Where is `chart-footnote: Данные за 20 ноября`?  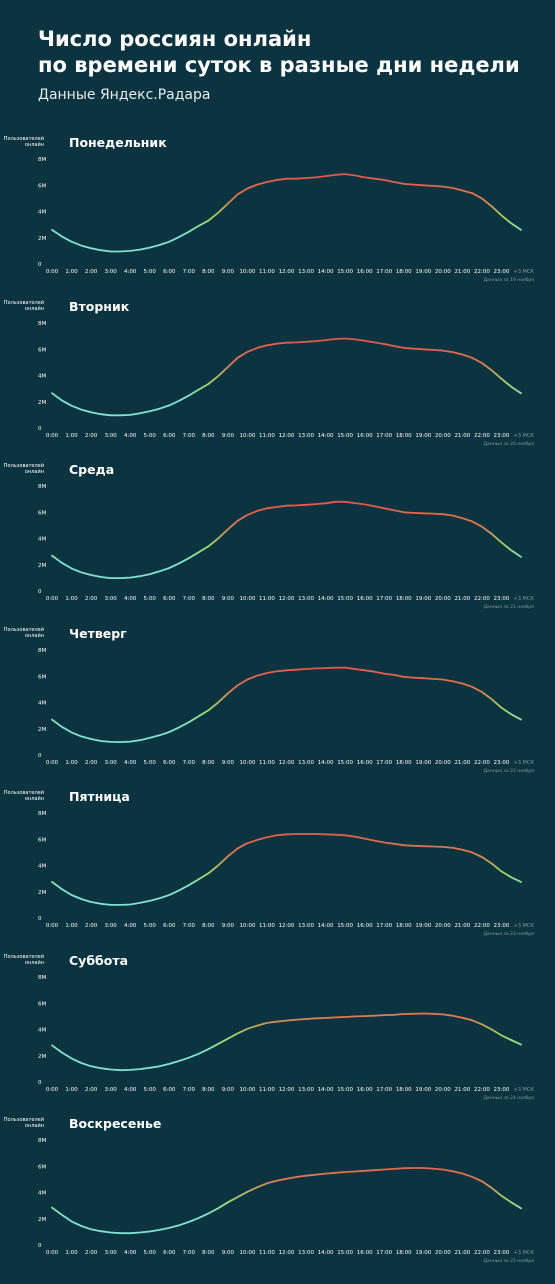 chart-footnote: Данные за 20 ноября is located at coordinates (509, 444).